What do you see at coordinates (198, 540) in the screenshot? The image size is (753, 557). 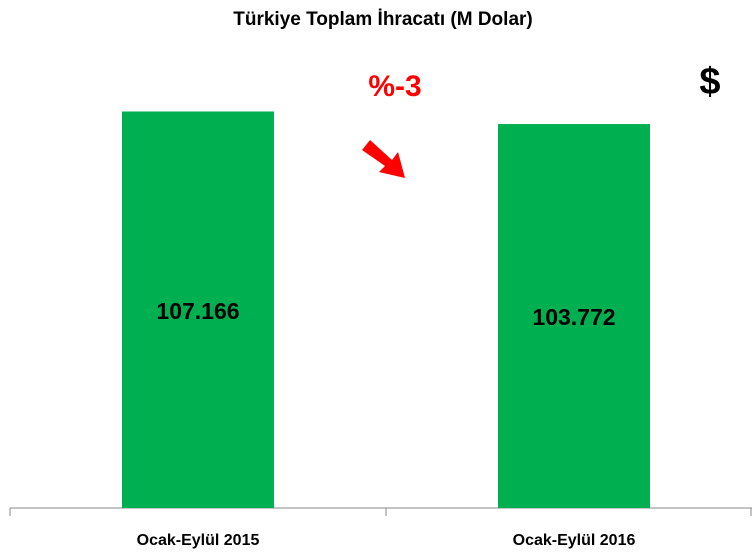 I see `x-tick-label: Ocak-Eylül 2015` at bounding box center [198, 540].